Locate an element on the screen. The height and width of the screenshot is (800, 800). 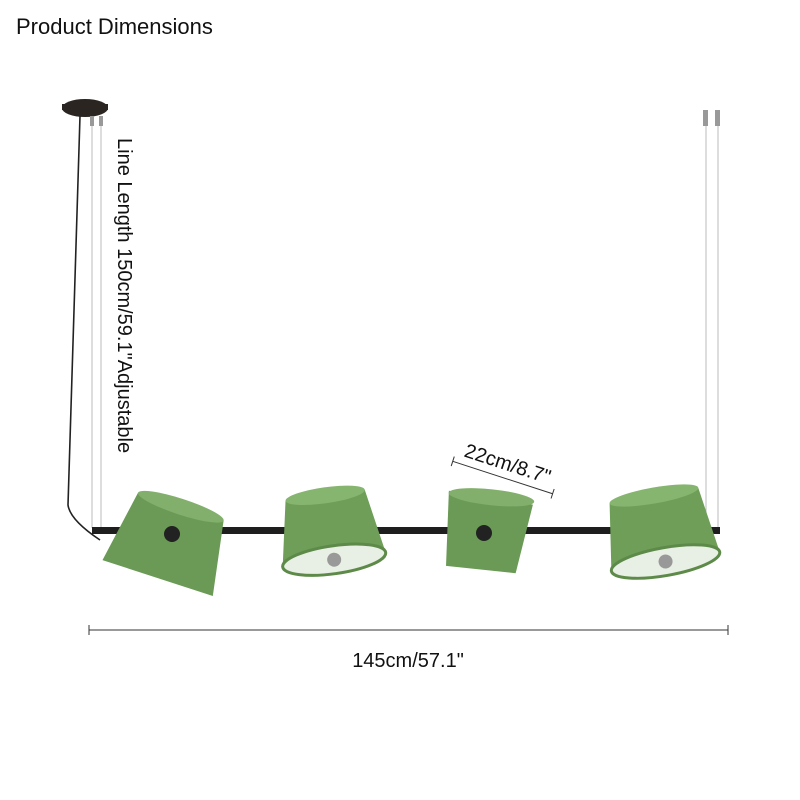
line-length-label: Line Length 150cm/59.1"Adjustable is located at coordinates (124, 295).